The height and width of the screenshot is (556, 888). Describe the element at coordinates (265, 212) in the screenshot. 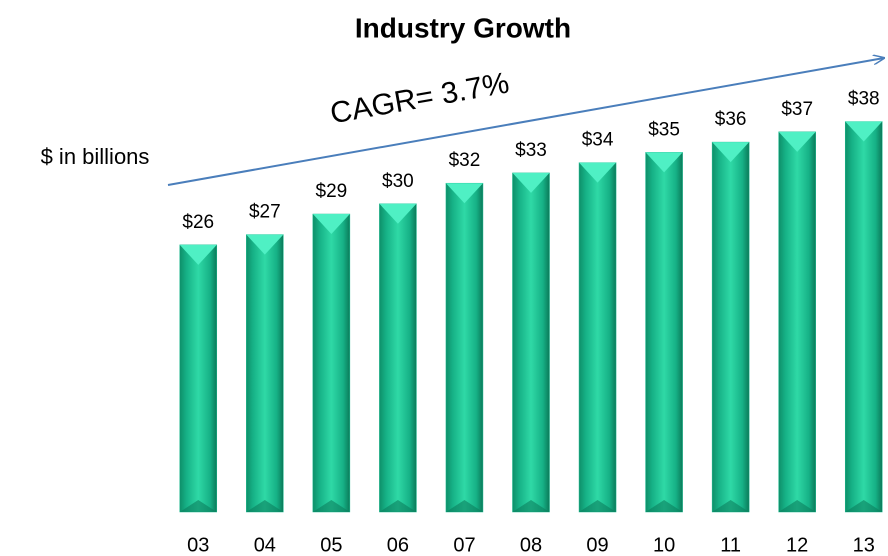

I see `value-label: $27` at that location.